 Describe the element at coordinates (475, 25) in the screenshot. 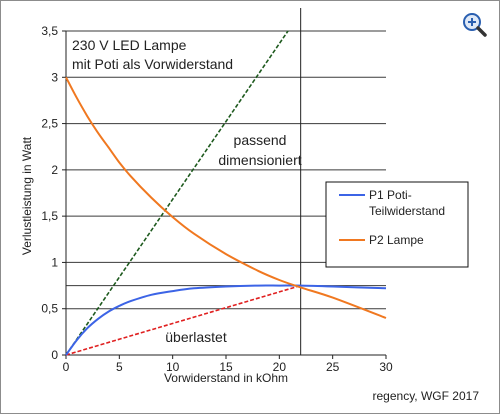

I see `zoom-in-magnifier-icon` at that location.